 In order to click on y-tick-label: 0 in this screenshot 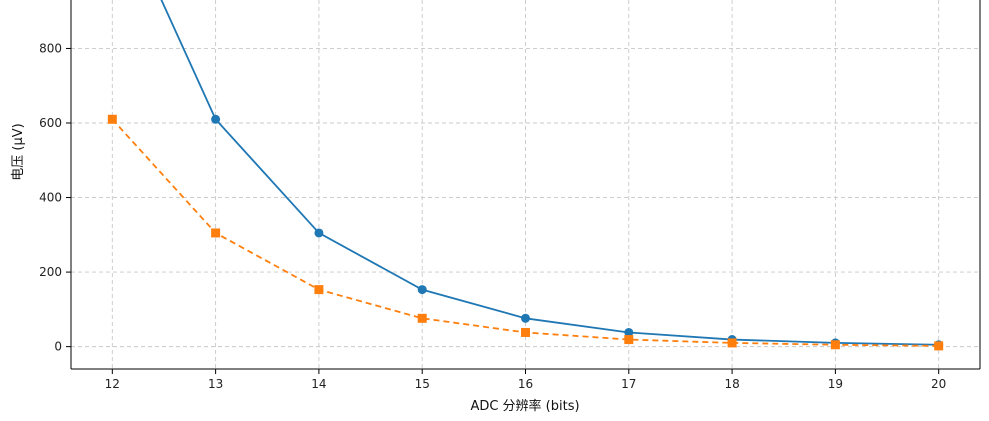, I will do `click(58, 347)`.